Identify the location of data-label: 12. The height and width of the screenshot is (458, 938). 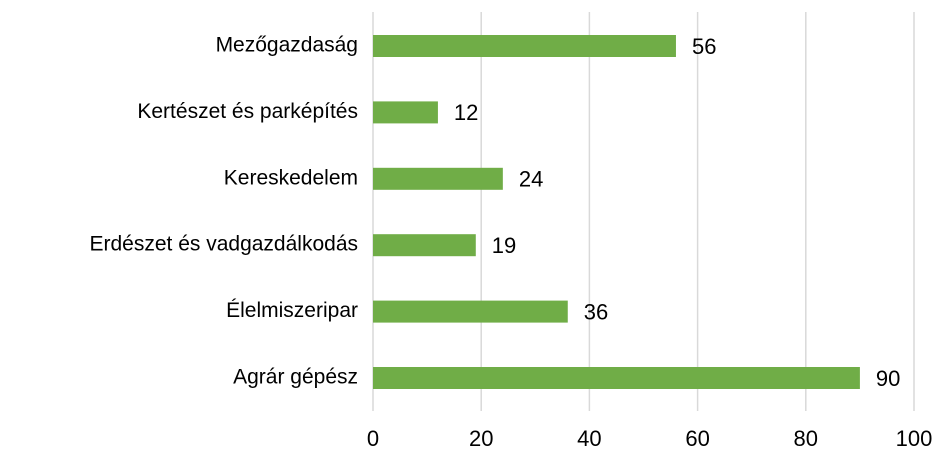
(466, 112).